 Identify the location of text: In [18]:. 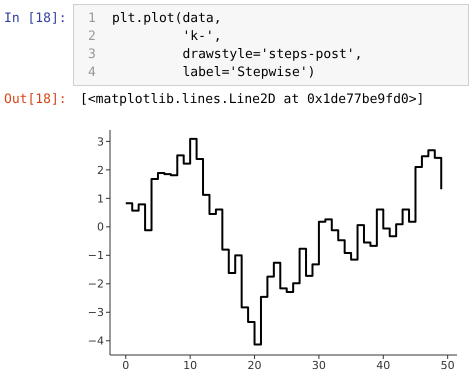
(35, 19).